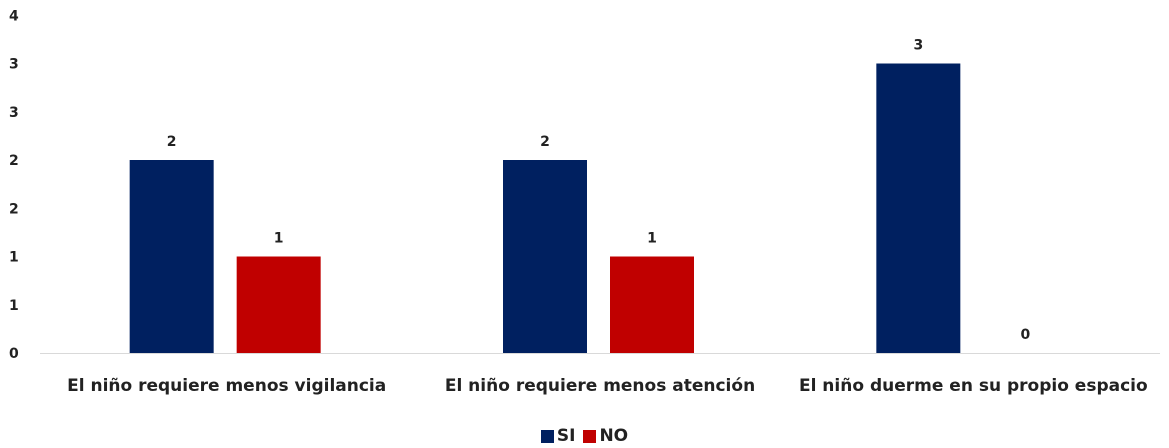 The image size is (1169, 448). Describe the element at coordinates (14, 16) in the screenshot. I see `y-tick-label: 4` at that location.